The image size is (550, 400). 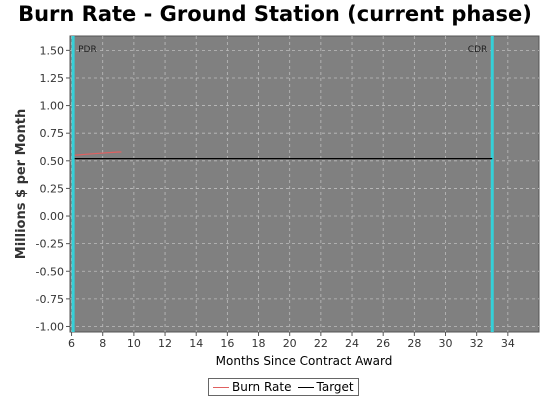 I want to click on x-tick-label: 32, so click(x=477, y=343).